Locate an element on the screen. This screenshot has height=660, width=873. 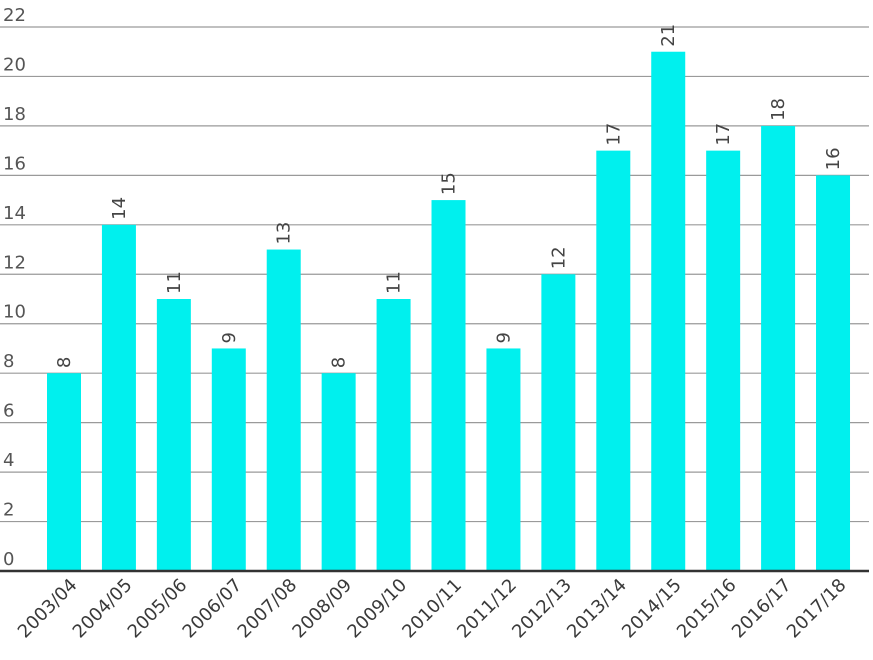
data-label: 18 is located at coordinates (778, 109).